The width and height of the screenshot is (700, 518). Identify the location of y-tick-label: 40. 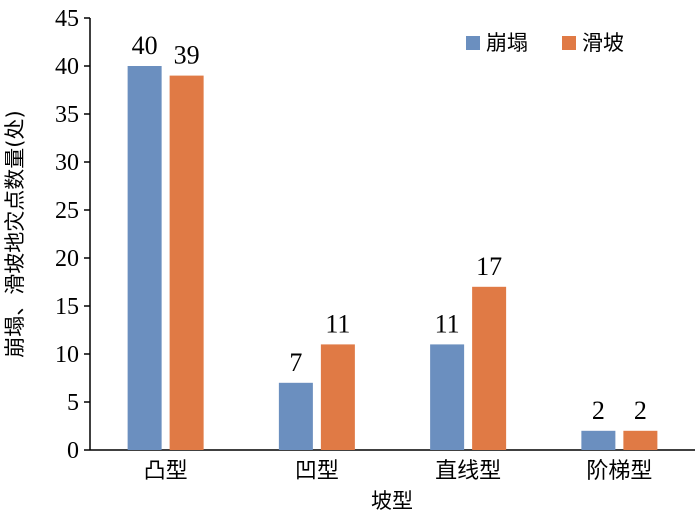
(67, 67).